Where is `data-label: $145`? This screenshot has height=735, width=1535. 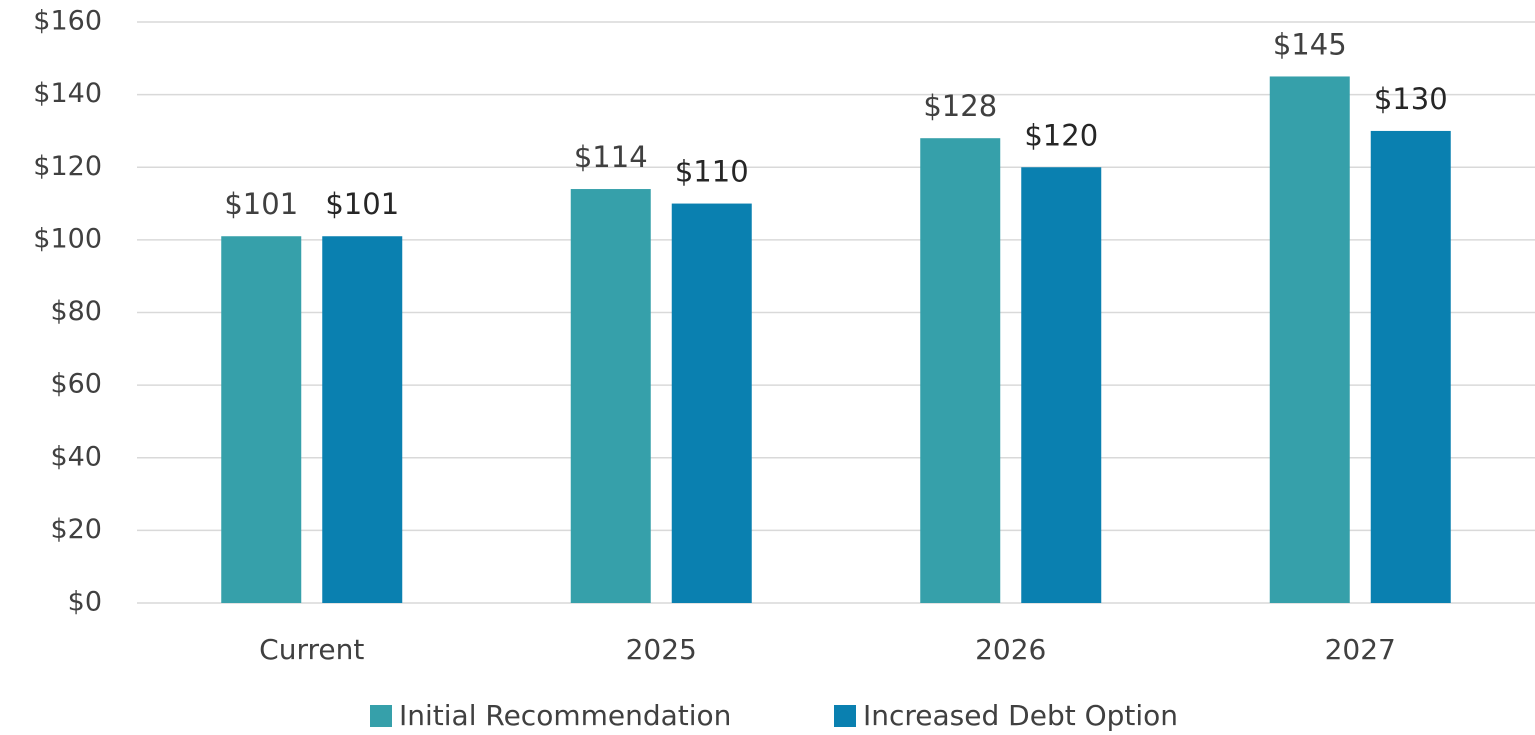
data-label: $145 is located at coordinates (1310, 44).